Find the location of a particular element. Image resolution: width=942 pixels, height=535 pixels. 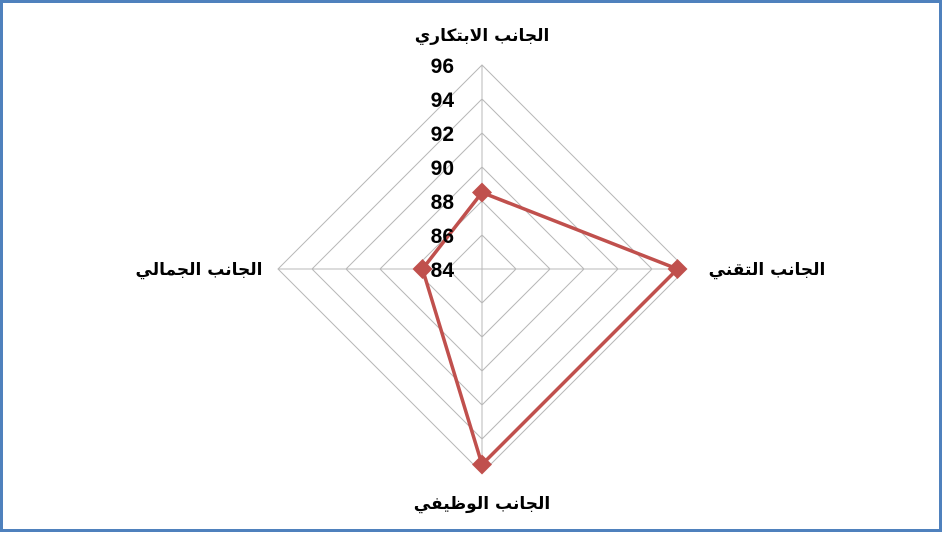

tick-label: 86 is located at coordinates (442, 236).